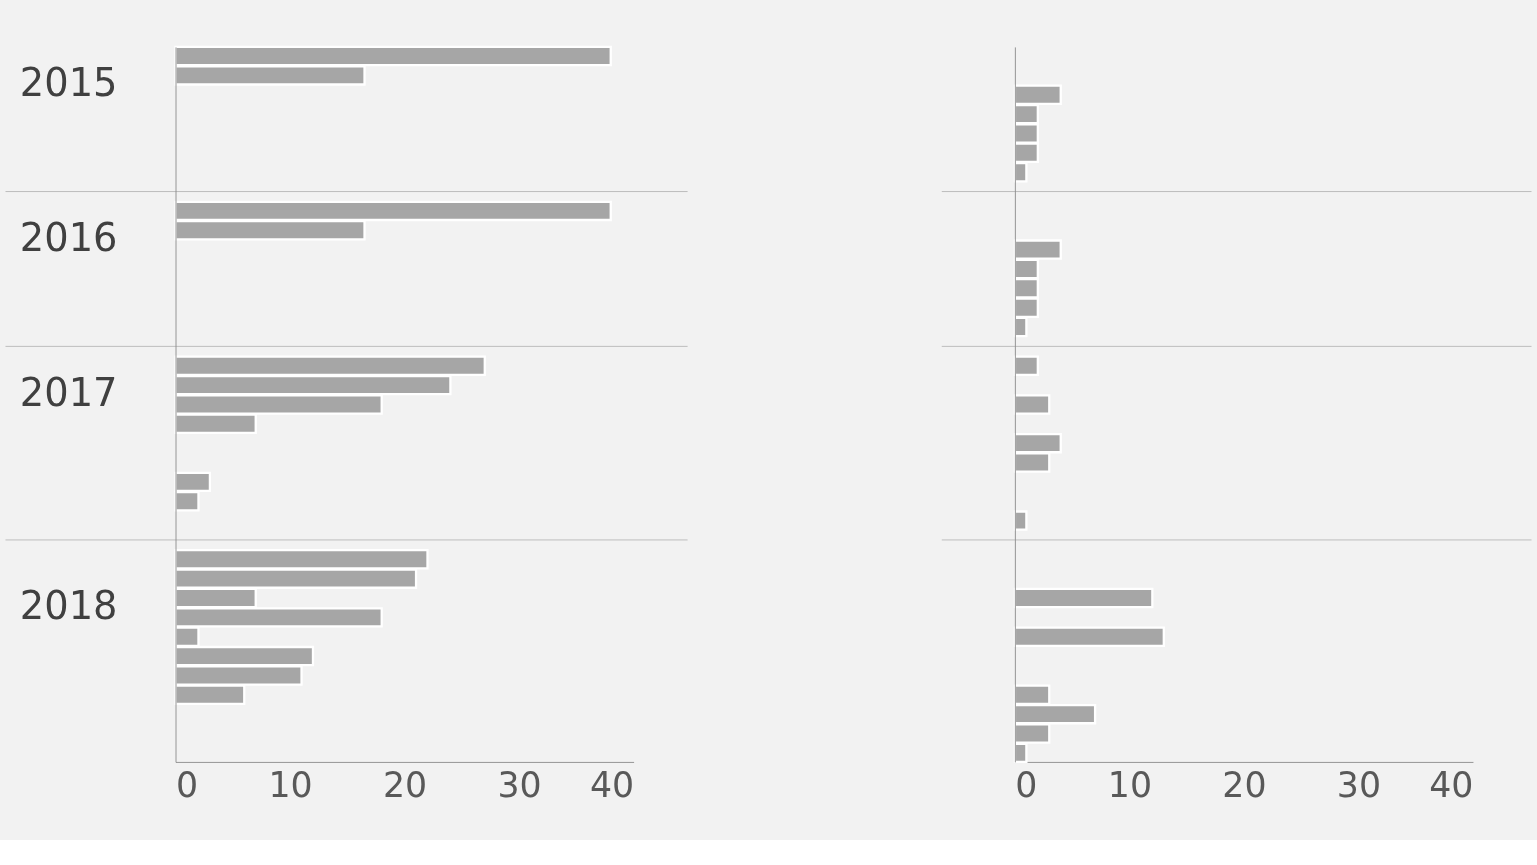  I want to click on y-tick-label: 2018, so click(68, 606).